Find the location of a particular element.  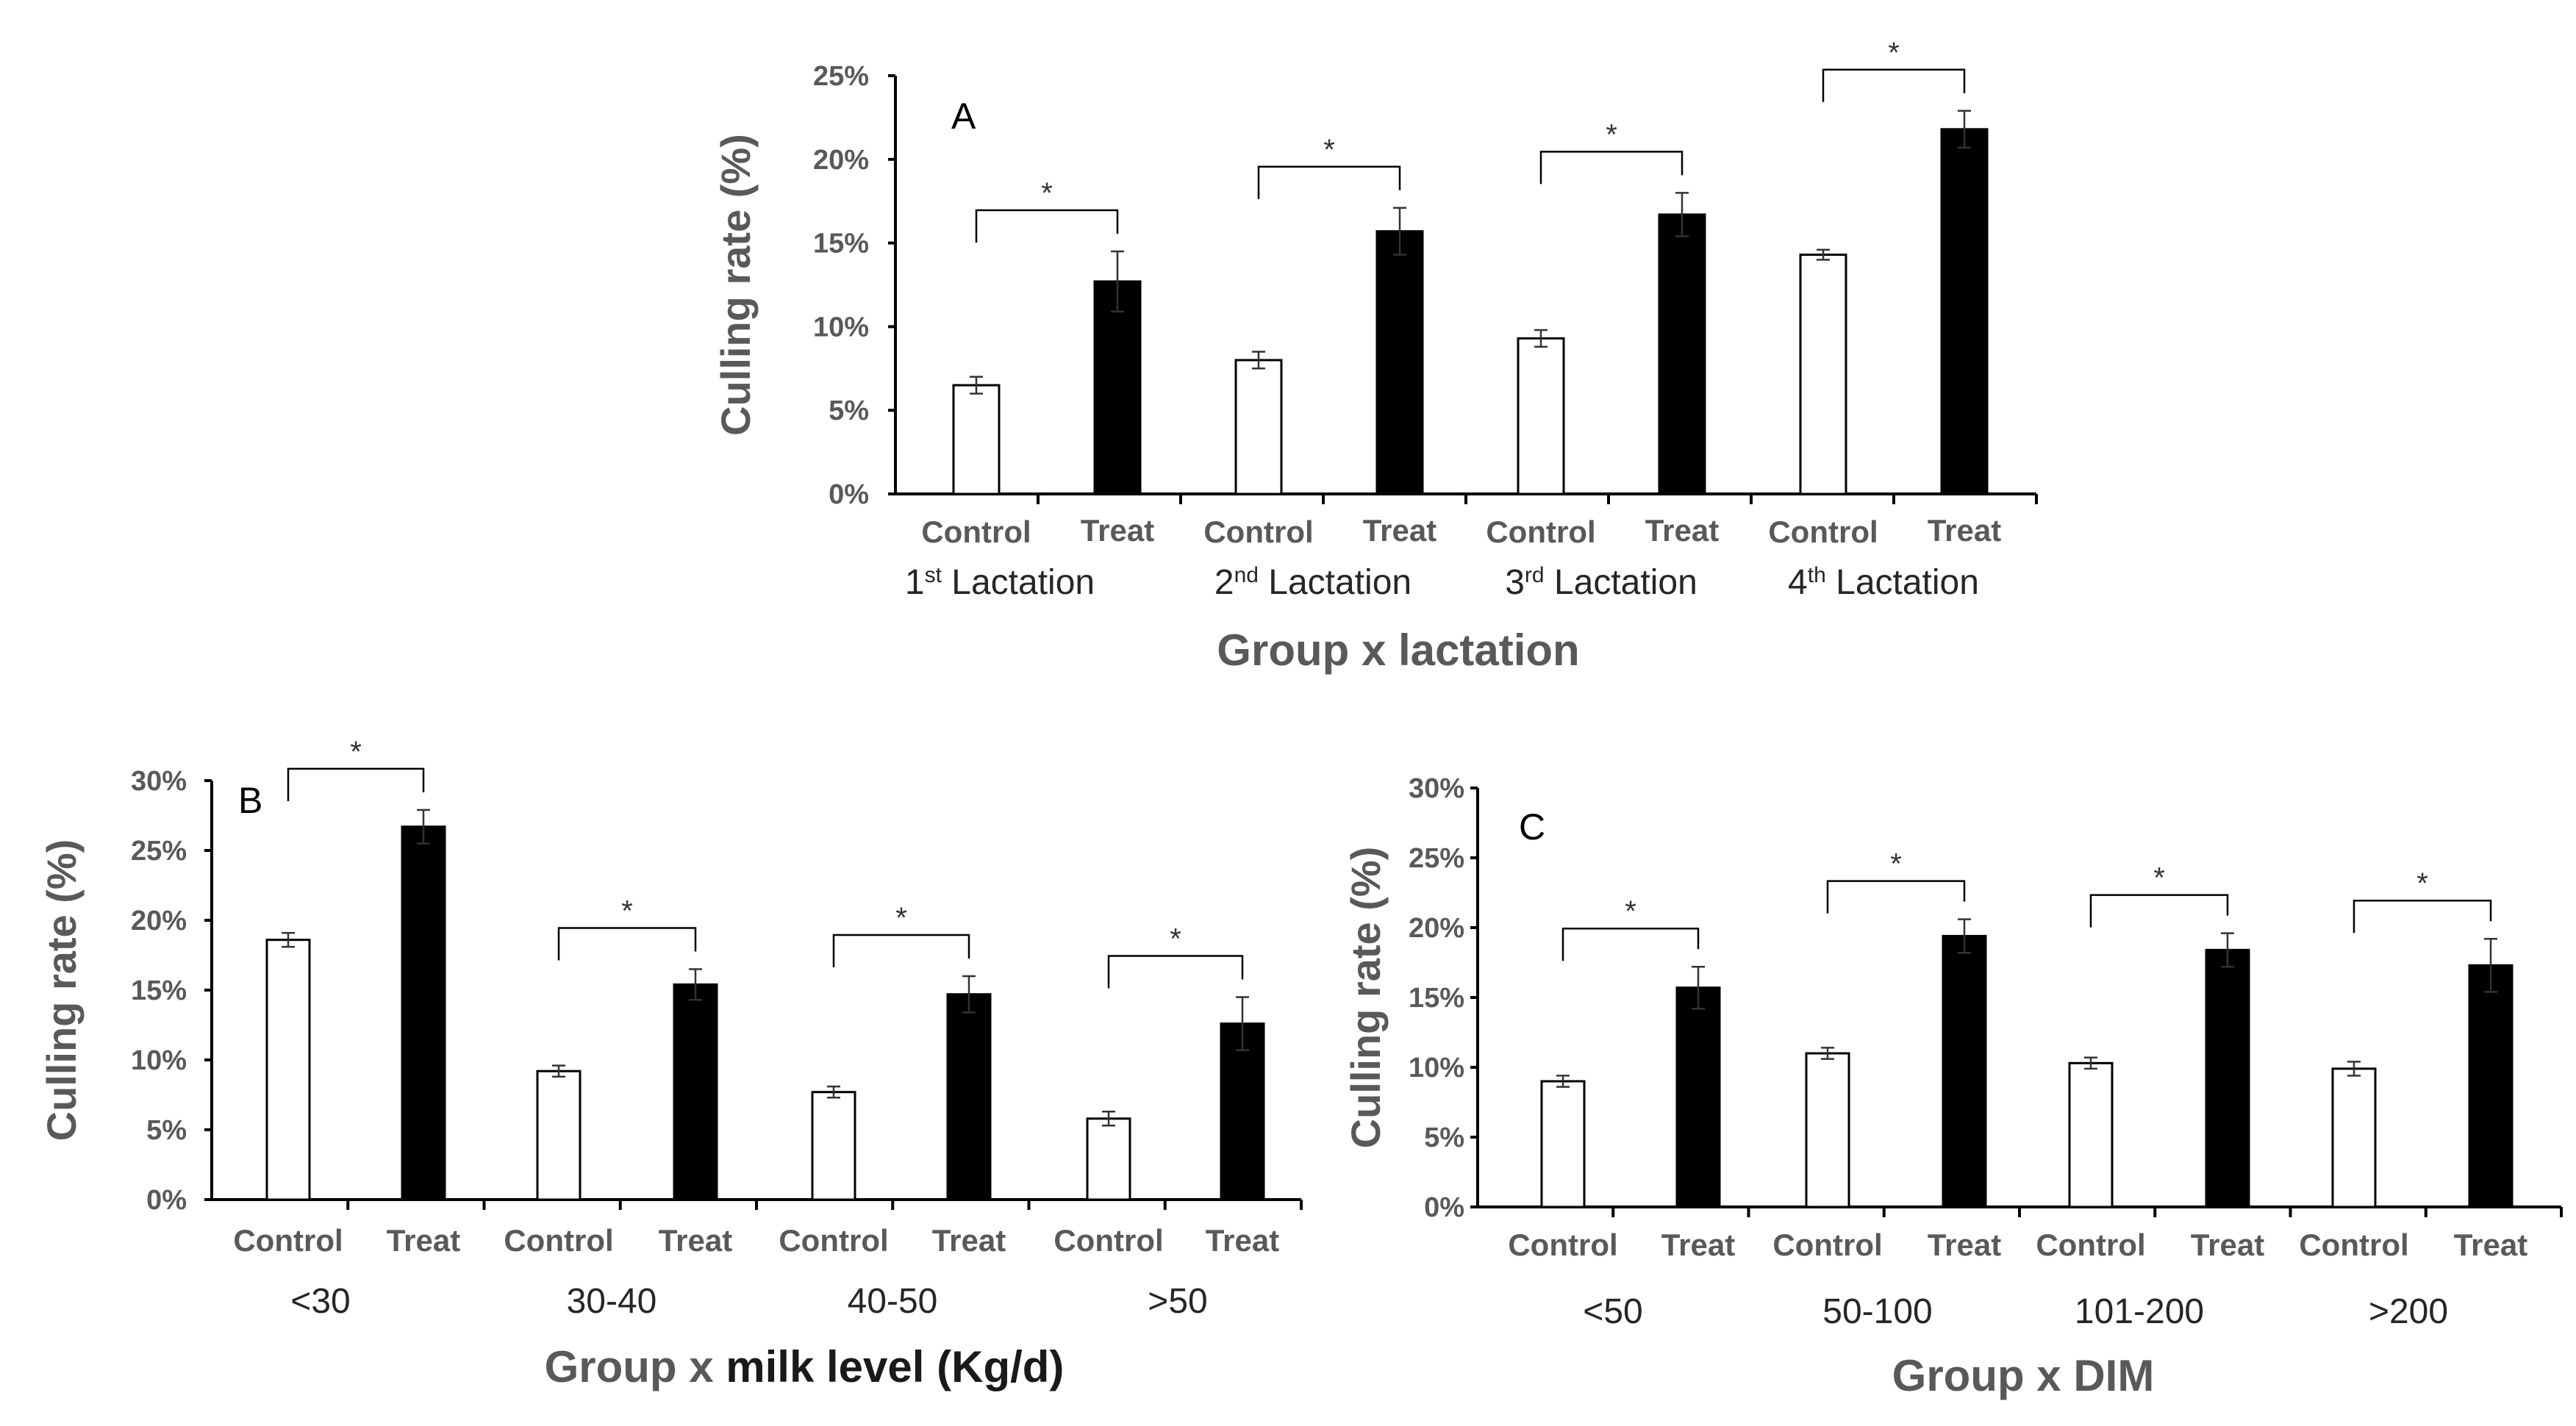

group-label: <50 is located at coordinates (1613, 1312).